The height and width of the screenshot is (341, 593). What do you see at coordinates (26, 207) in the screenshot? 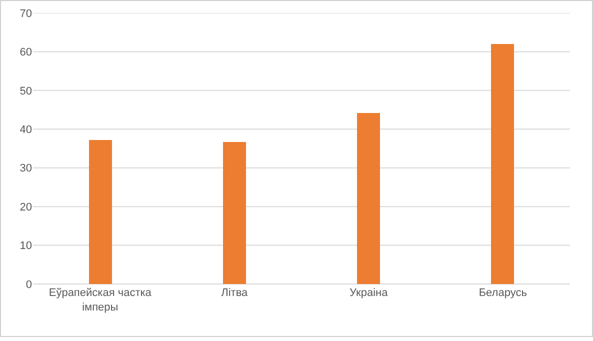
I see `y-tick-label: 20` at bounding box center [26, 207].